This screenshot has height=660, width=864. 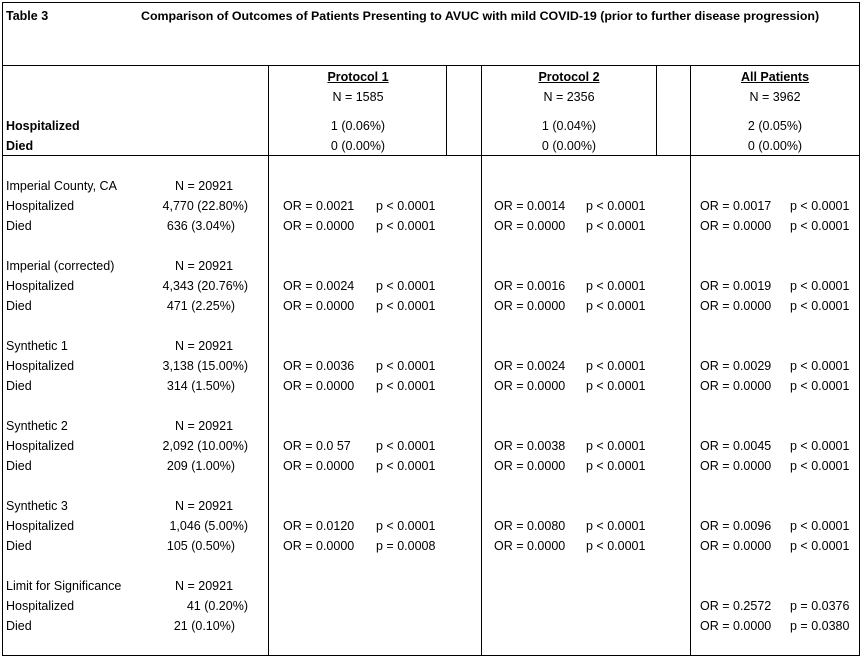 What do you see at coordinates (205, 366) in the screenshot?
I see `group-hospitalized-count: 3,138 (15.00%)` at bounding box center [205, 366].